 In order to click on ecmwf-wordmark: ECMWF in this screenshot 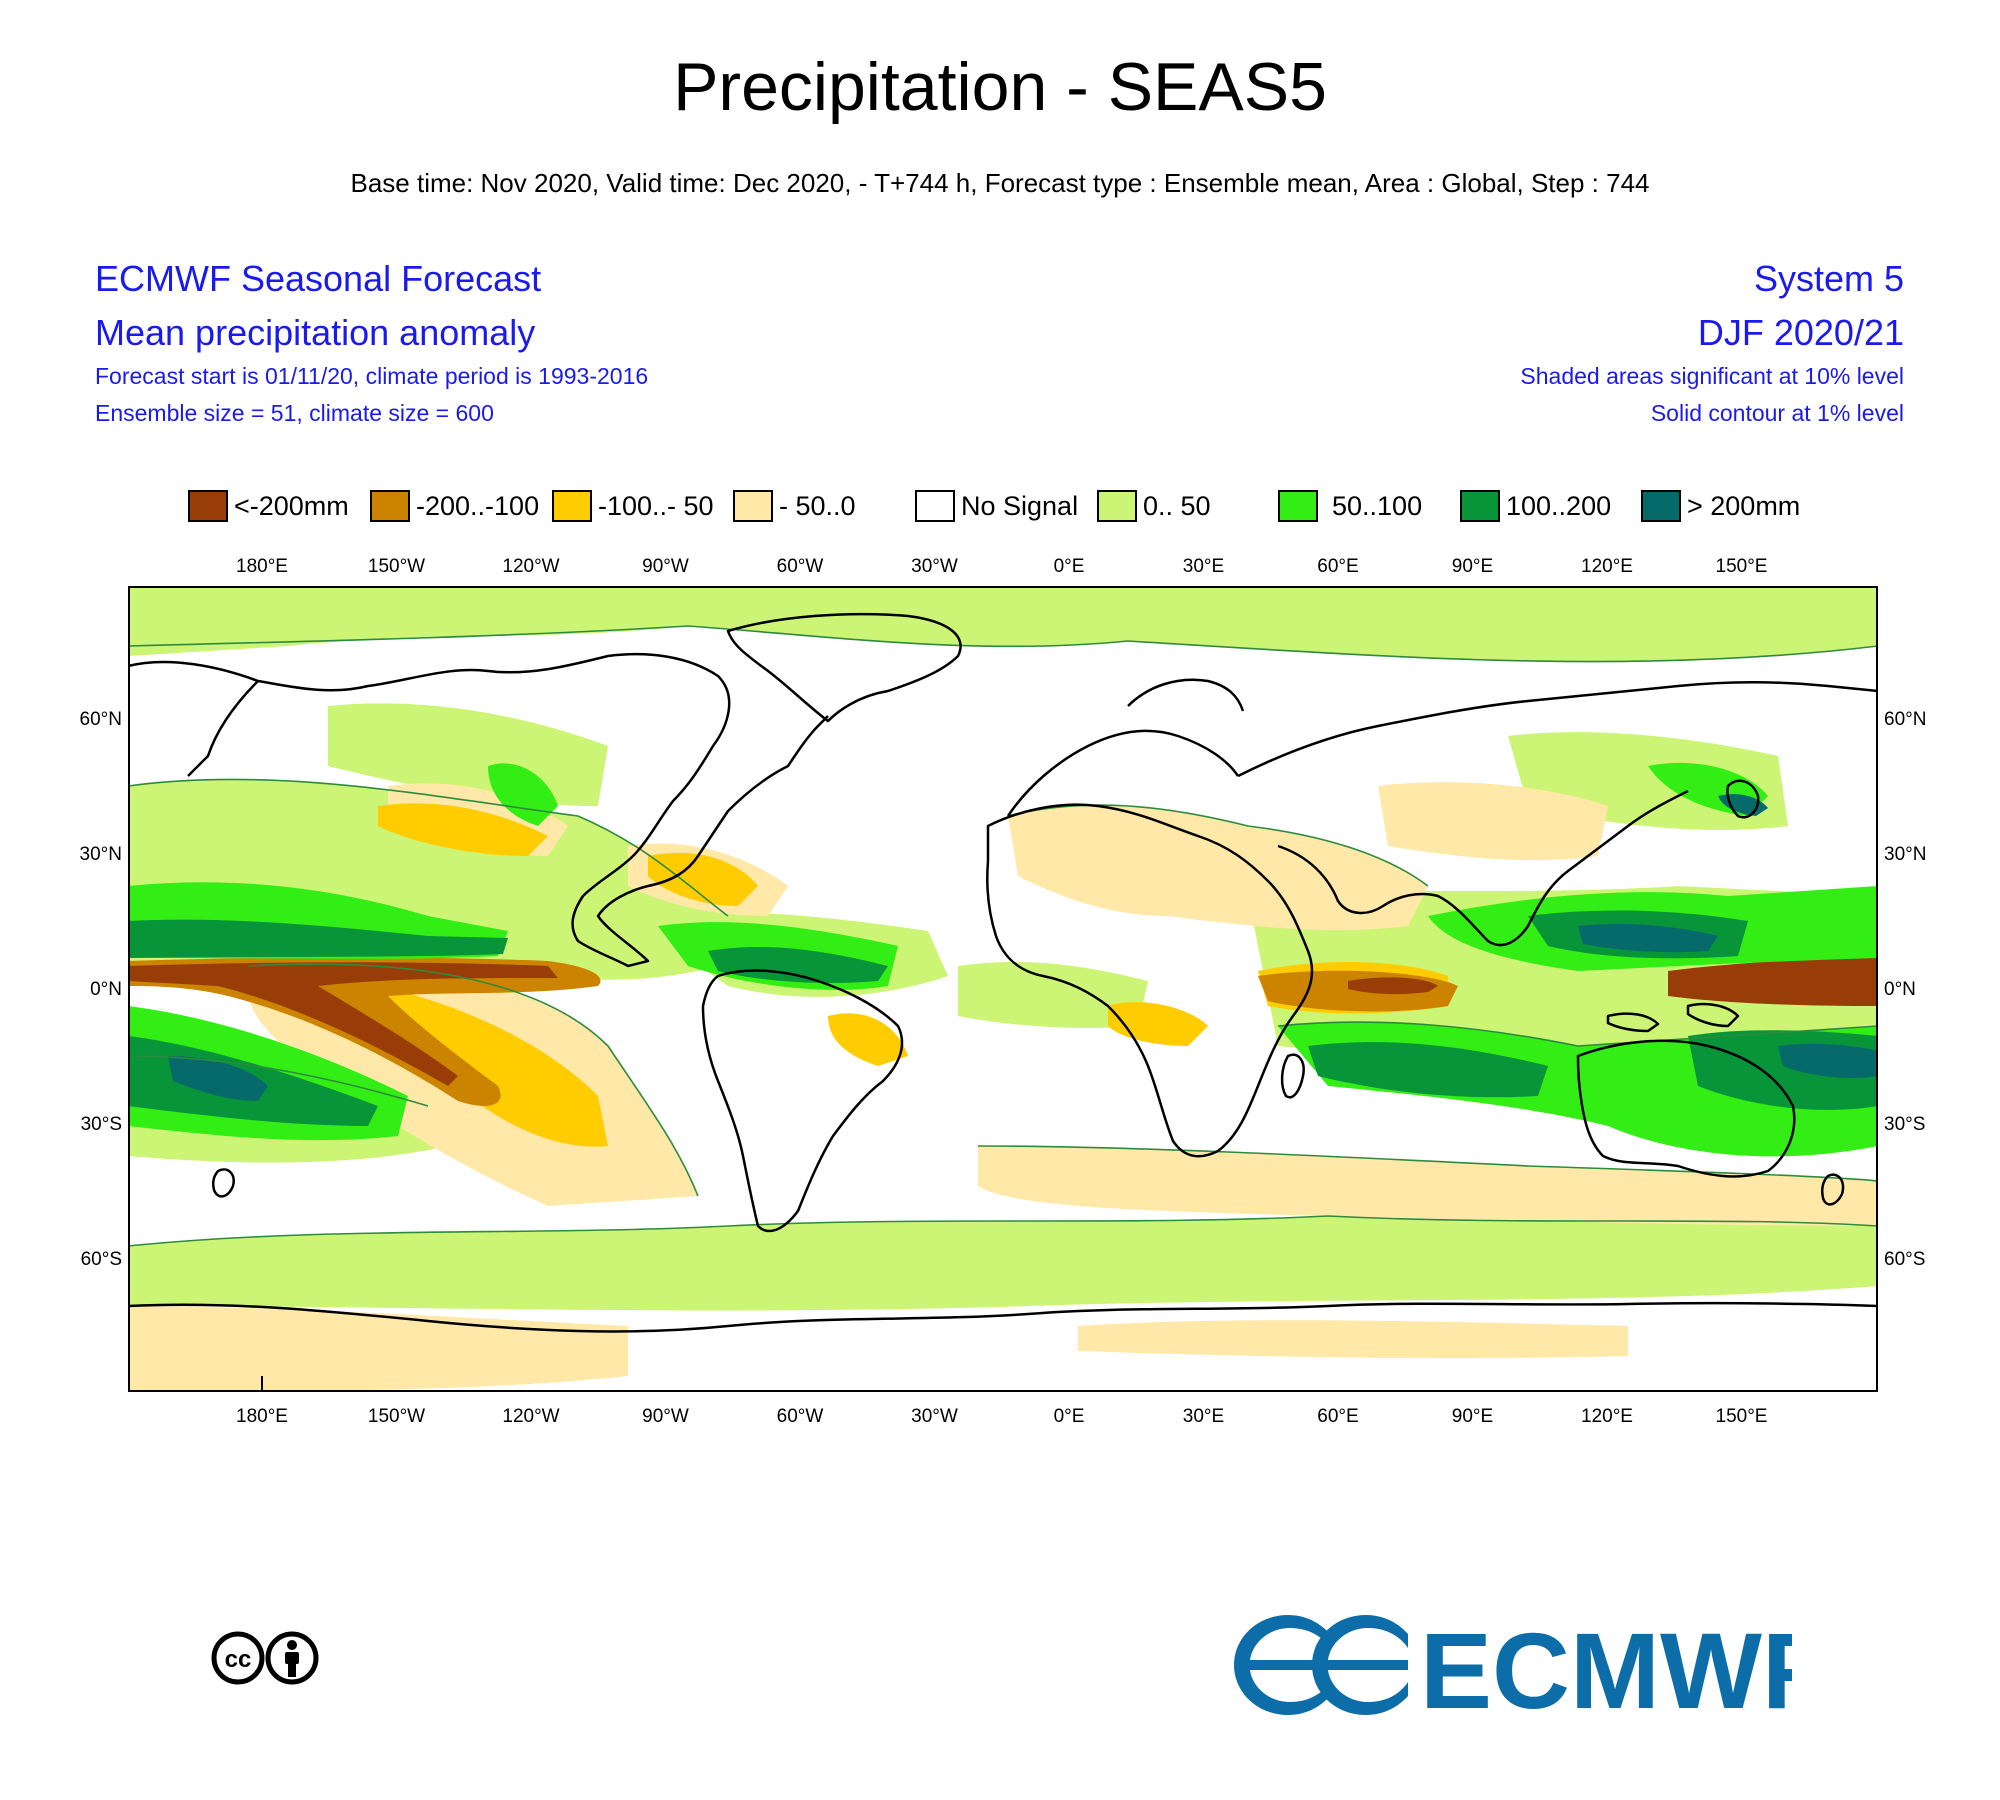, I will do `click(1606, 1665)`.